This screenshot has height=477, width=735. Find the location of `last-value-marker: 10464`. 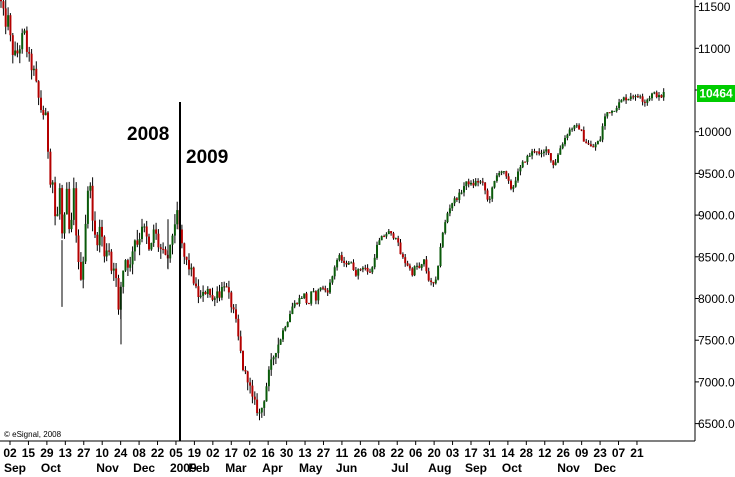

last-value-marker: 10464 is located at coordinates (716, 93).